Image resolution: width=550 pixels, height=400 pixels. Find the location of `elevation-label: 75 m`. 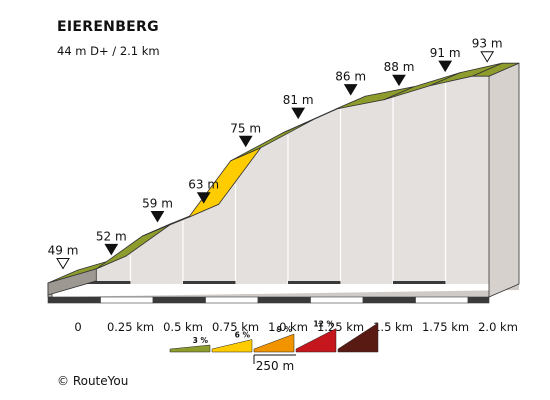

elevation-label: 75 m is located at coordinates (245, 128).